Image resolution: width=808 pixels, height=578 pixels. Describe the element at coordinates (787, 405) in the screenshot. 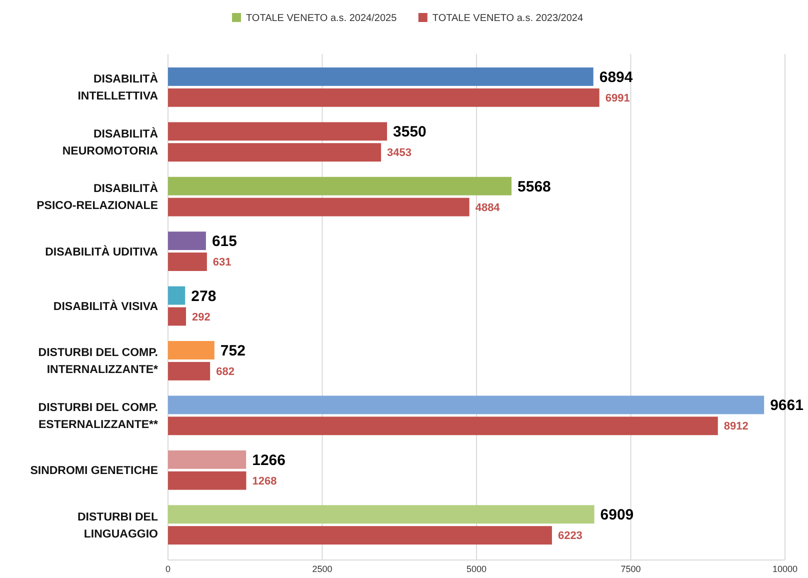

I see `data-label: 9661` at that location.